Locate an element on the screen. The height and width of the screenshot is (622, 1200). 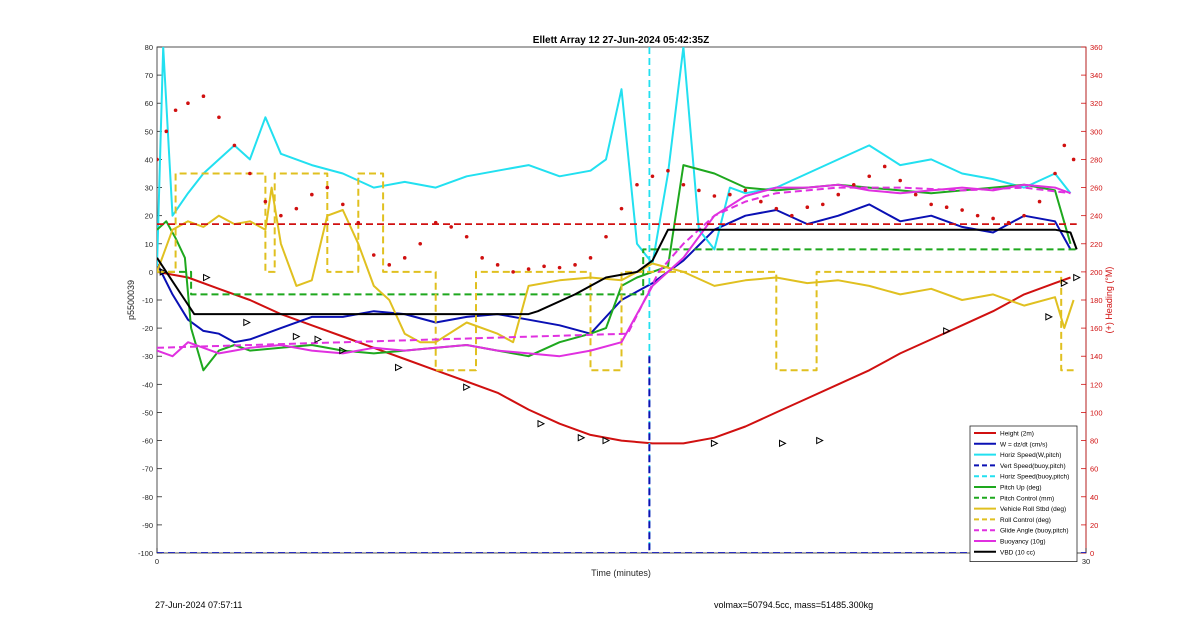
x-tick-label: 30 is located at coordinates (1086, 561).